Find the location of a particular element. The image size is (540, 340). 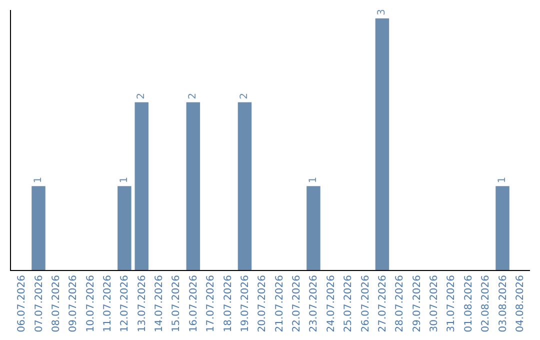

x-tick-label: 19.07.2026 is located at coordinates (245, 303).